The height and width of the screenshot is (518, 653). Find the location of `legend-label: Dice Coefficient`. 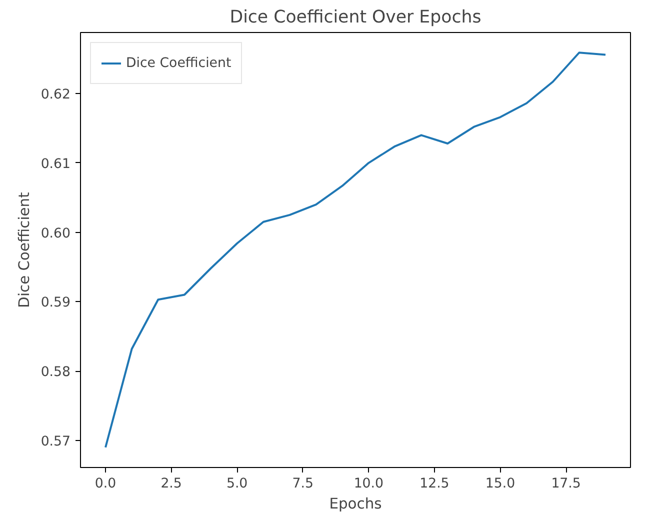

legend-label: Dice Coefficient is located at coordinates (179, 63).